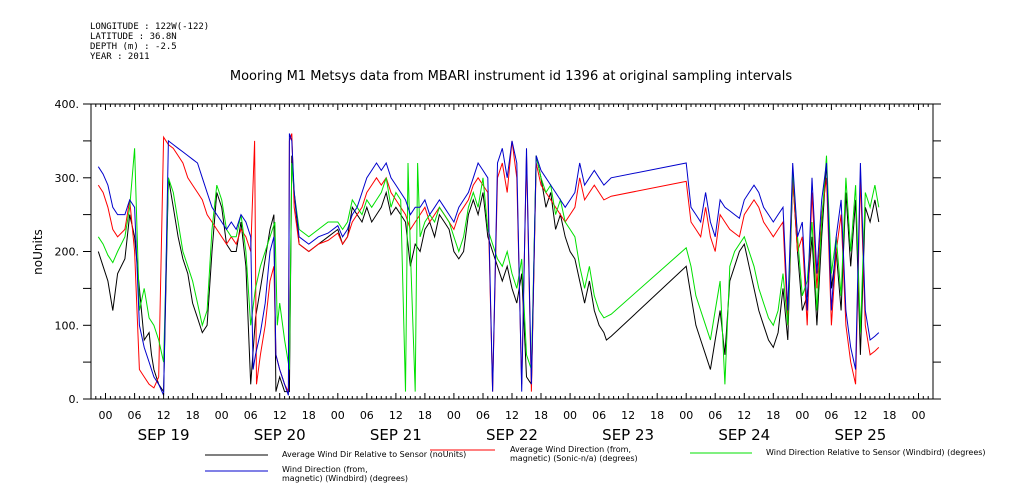 This screenshot has width=1009, height=504. I want to click on y-tick-label: 100., so click(67, 325).